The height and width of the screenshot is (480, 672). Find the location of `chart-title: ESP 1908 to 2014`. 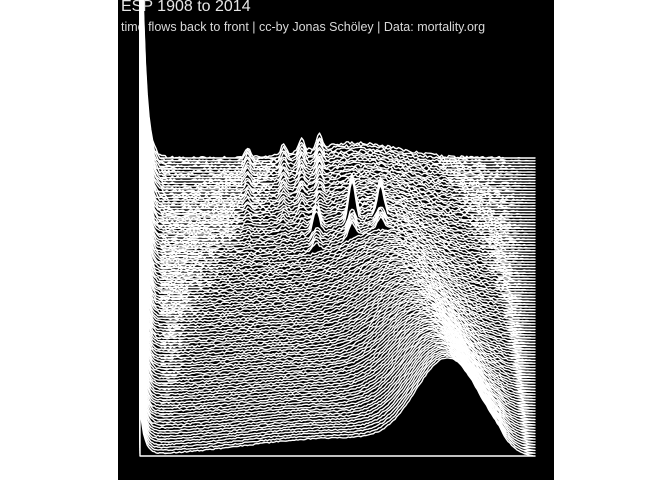

chart-title: ESP 1908 to 2014 is located at coordinates (186, 7).